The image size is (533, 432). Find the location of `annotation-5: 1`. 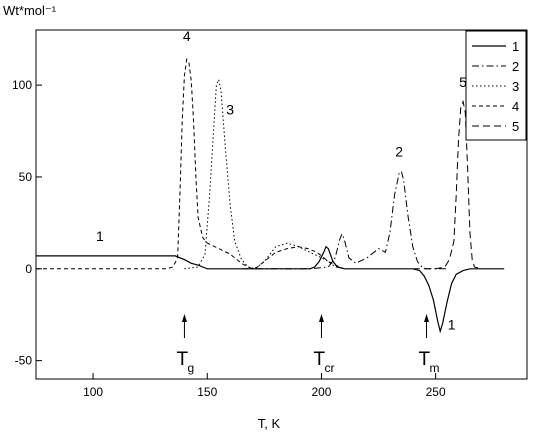

annotation-5: 1 is located at coordinates (452, 324).